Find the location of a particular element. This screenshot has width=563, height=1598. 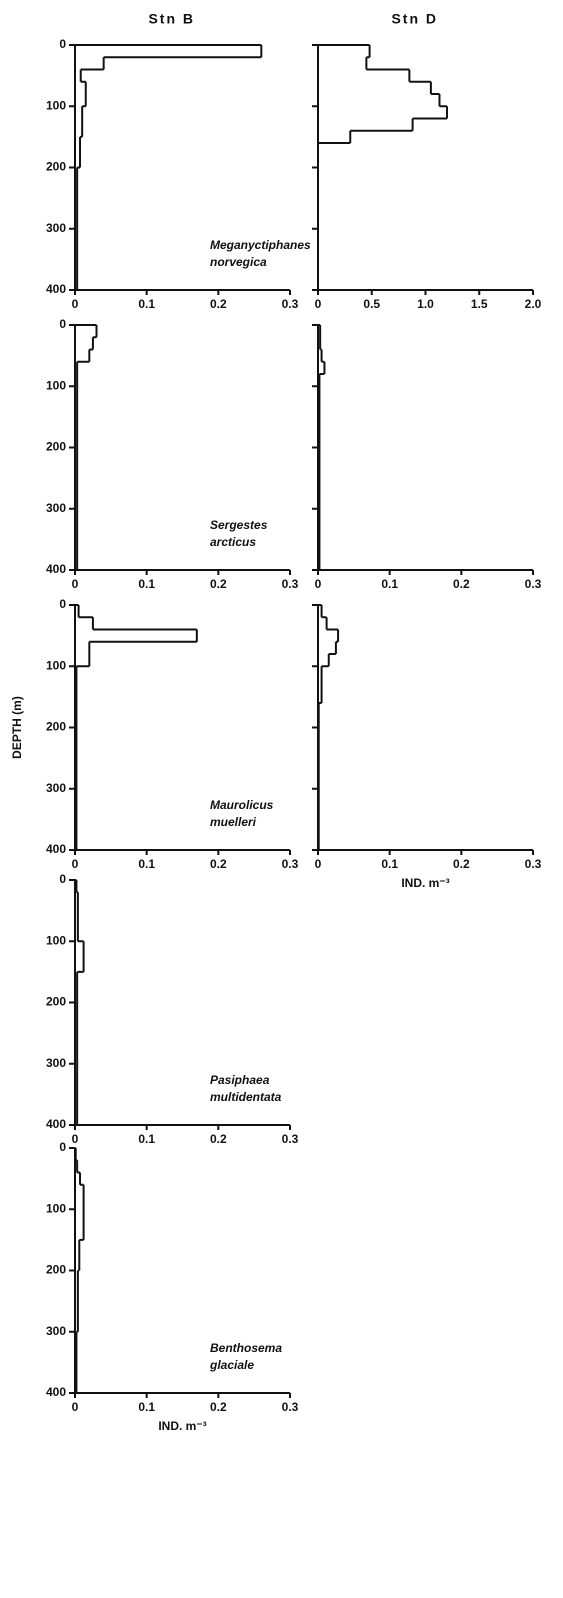

x-tick-label: 2.0 is located at coordinates (533, 304).